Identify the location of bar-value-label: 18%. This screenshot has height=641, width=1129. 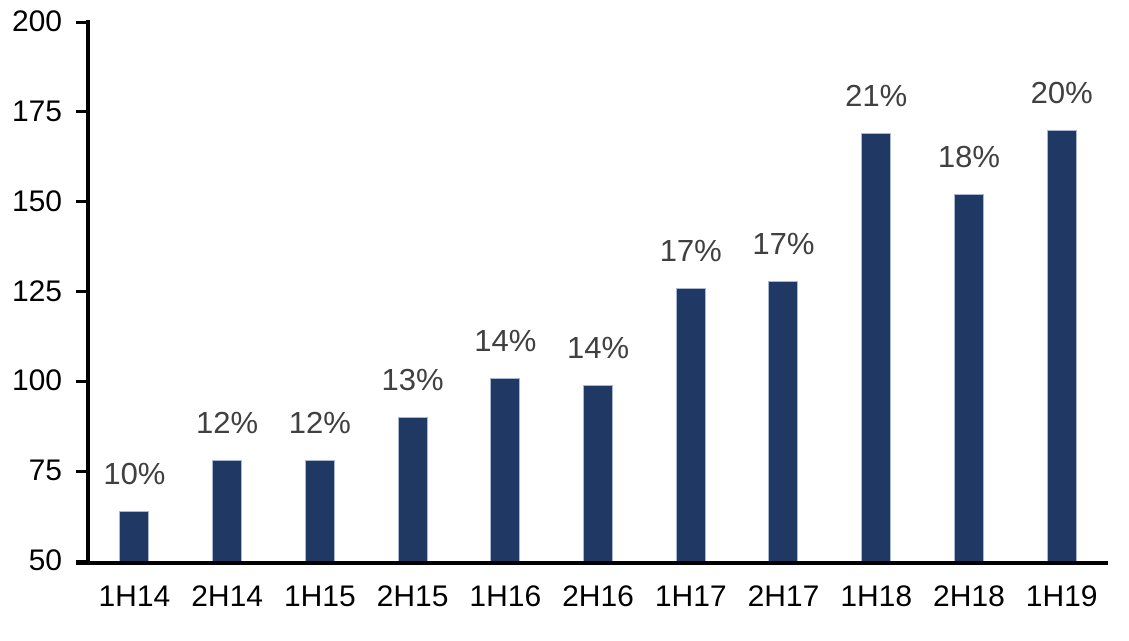
(968, 157).